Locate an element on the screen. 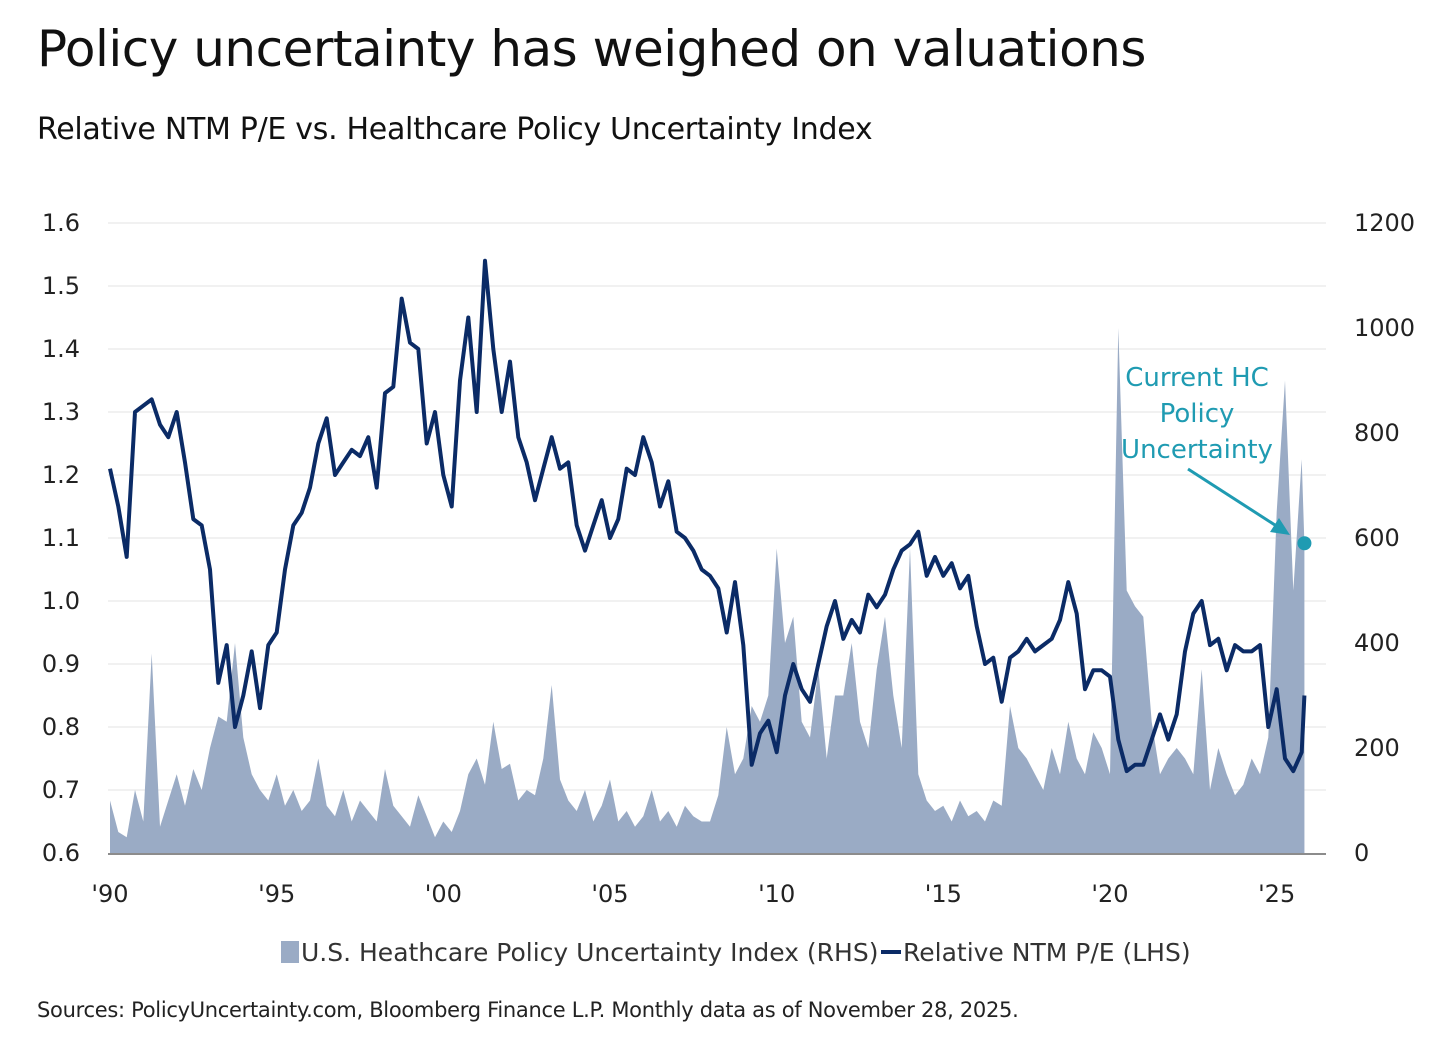 The height and width of the screenshot is (1044, 1440). left-tick-label: 0.7 is located at coordinates (61, 790).